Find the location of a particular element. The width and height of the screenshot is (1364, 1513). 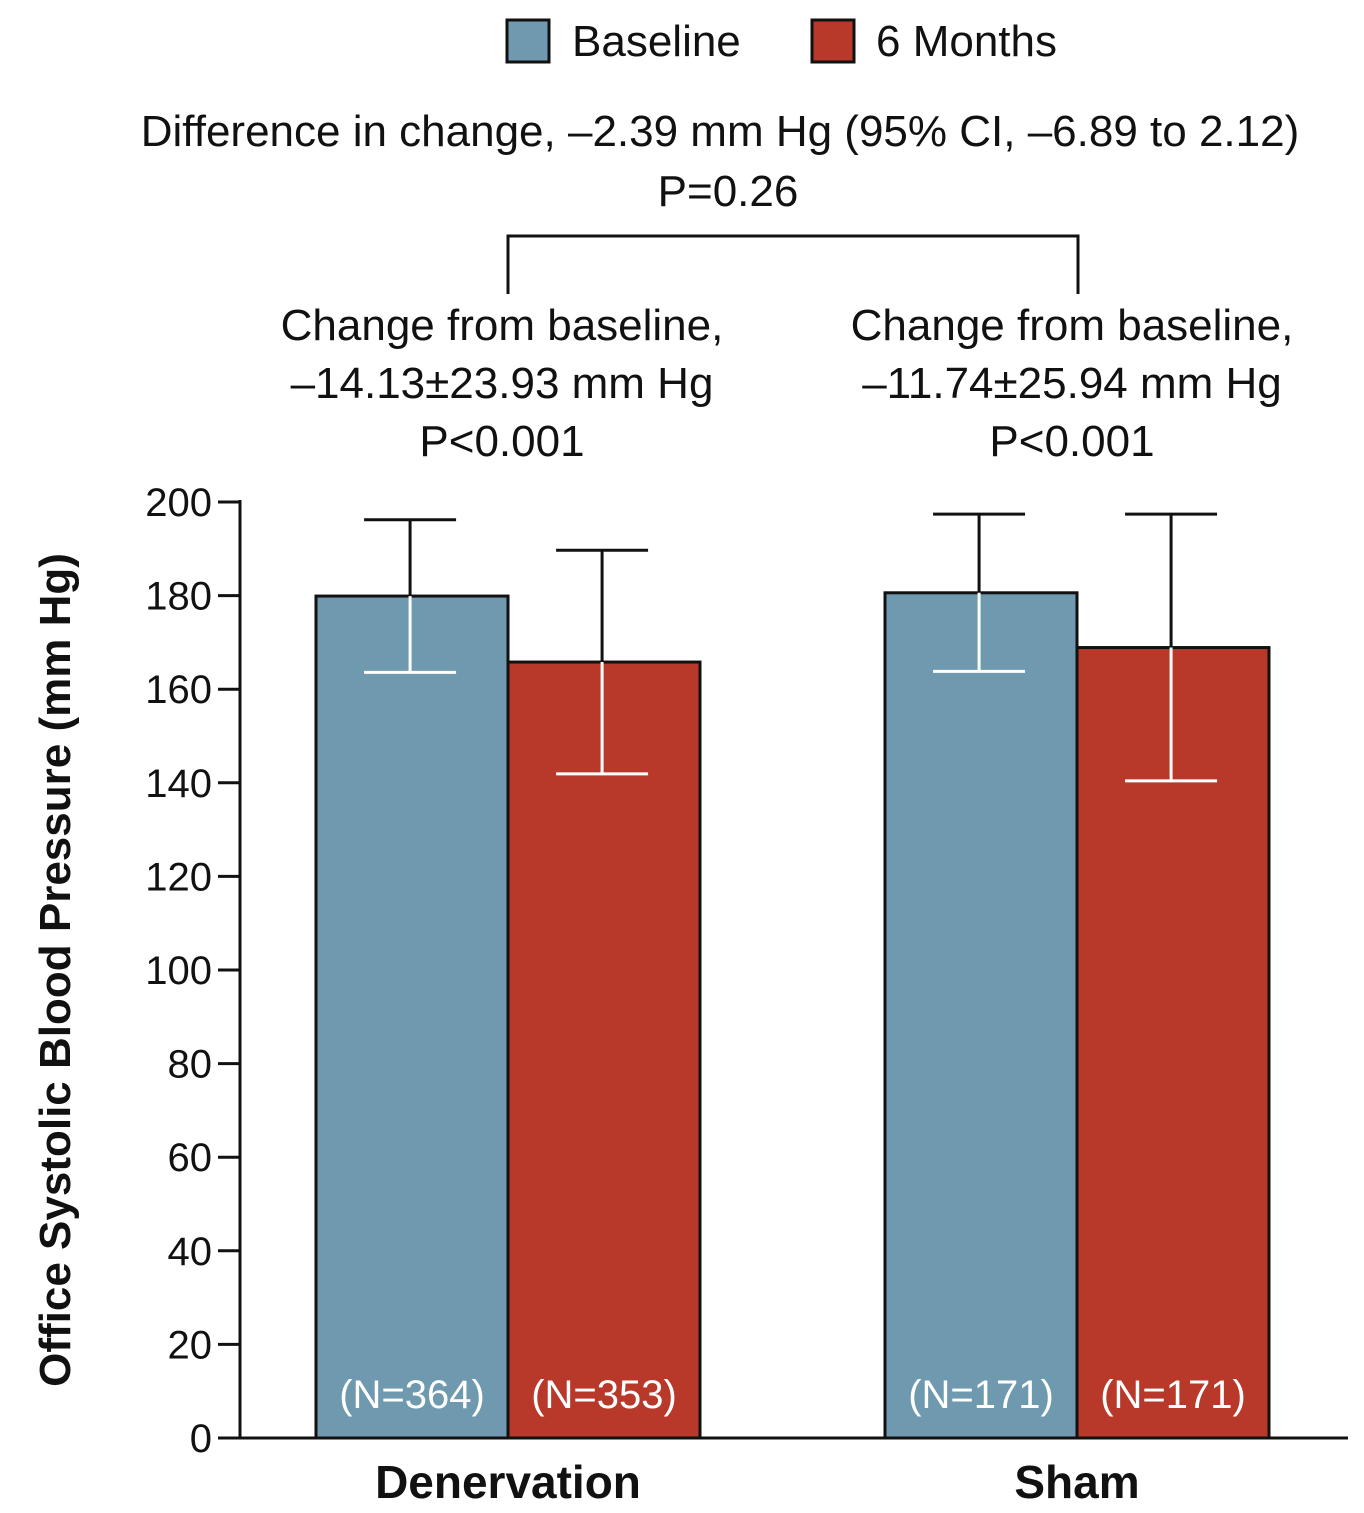

sample-size-label: (N=364) is located at coordinates (412, 1395).